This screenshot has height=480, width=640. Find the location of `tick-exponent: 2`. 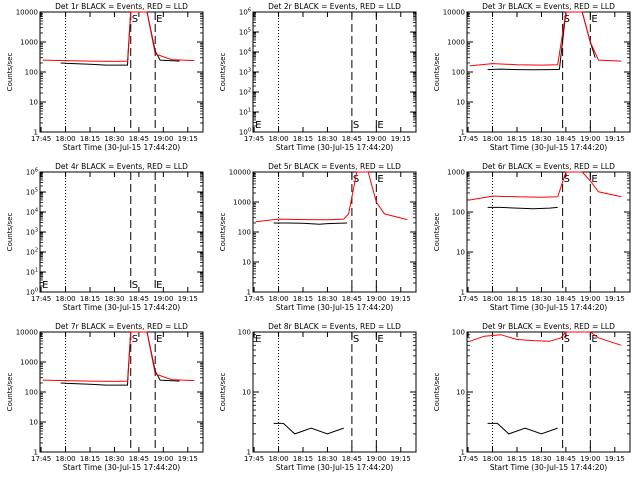

tick-exponent: 2 is located at coordinates (36, 251).